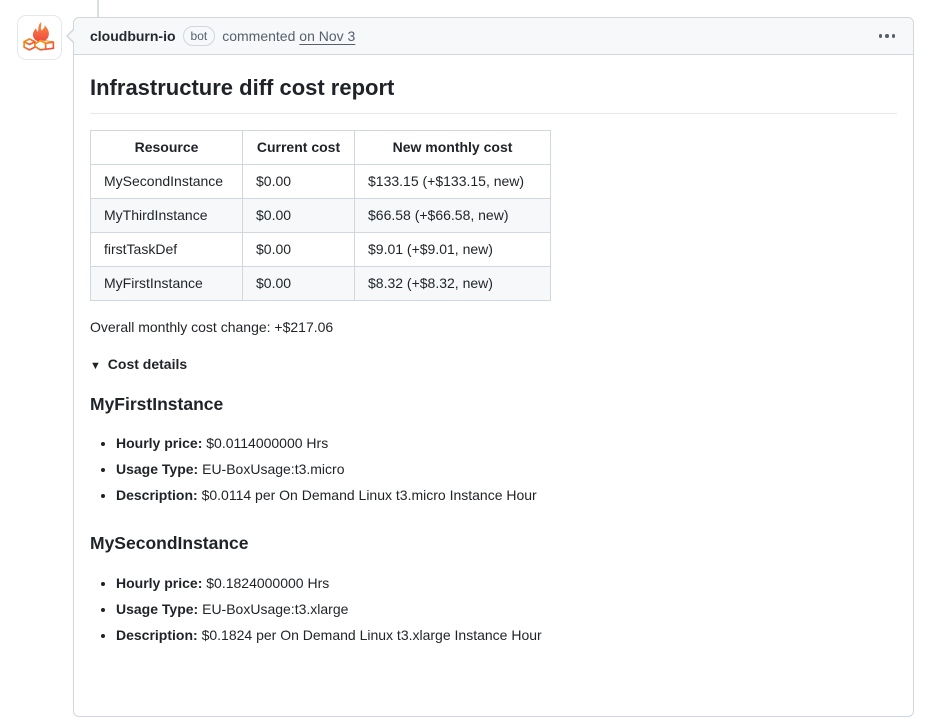  I want to click on section-heading: MyFirstInstance, so click(157, 404).